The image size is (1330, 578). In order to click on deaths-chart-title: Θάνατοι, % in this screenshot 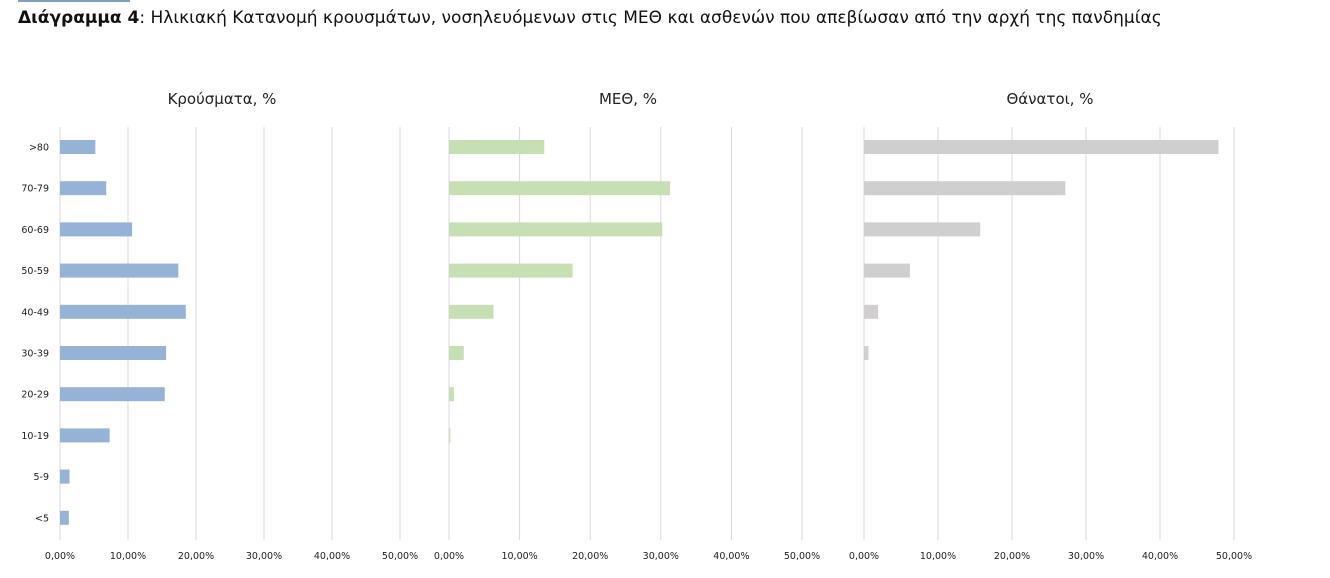, I will do `click(1049, 99)`.